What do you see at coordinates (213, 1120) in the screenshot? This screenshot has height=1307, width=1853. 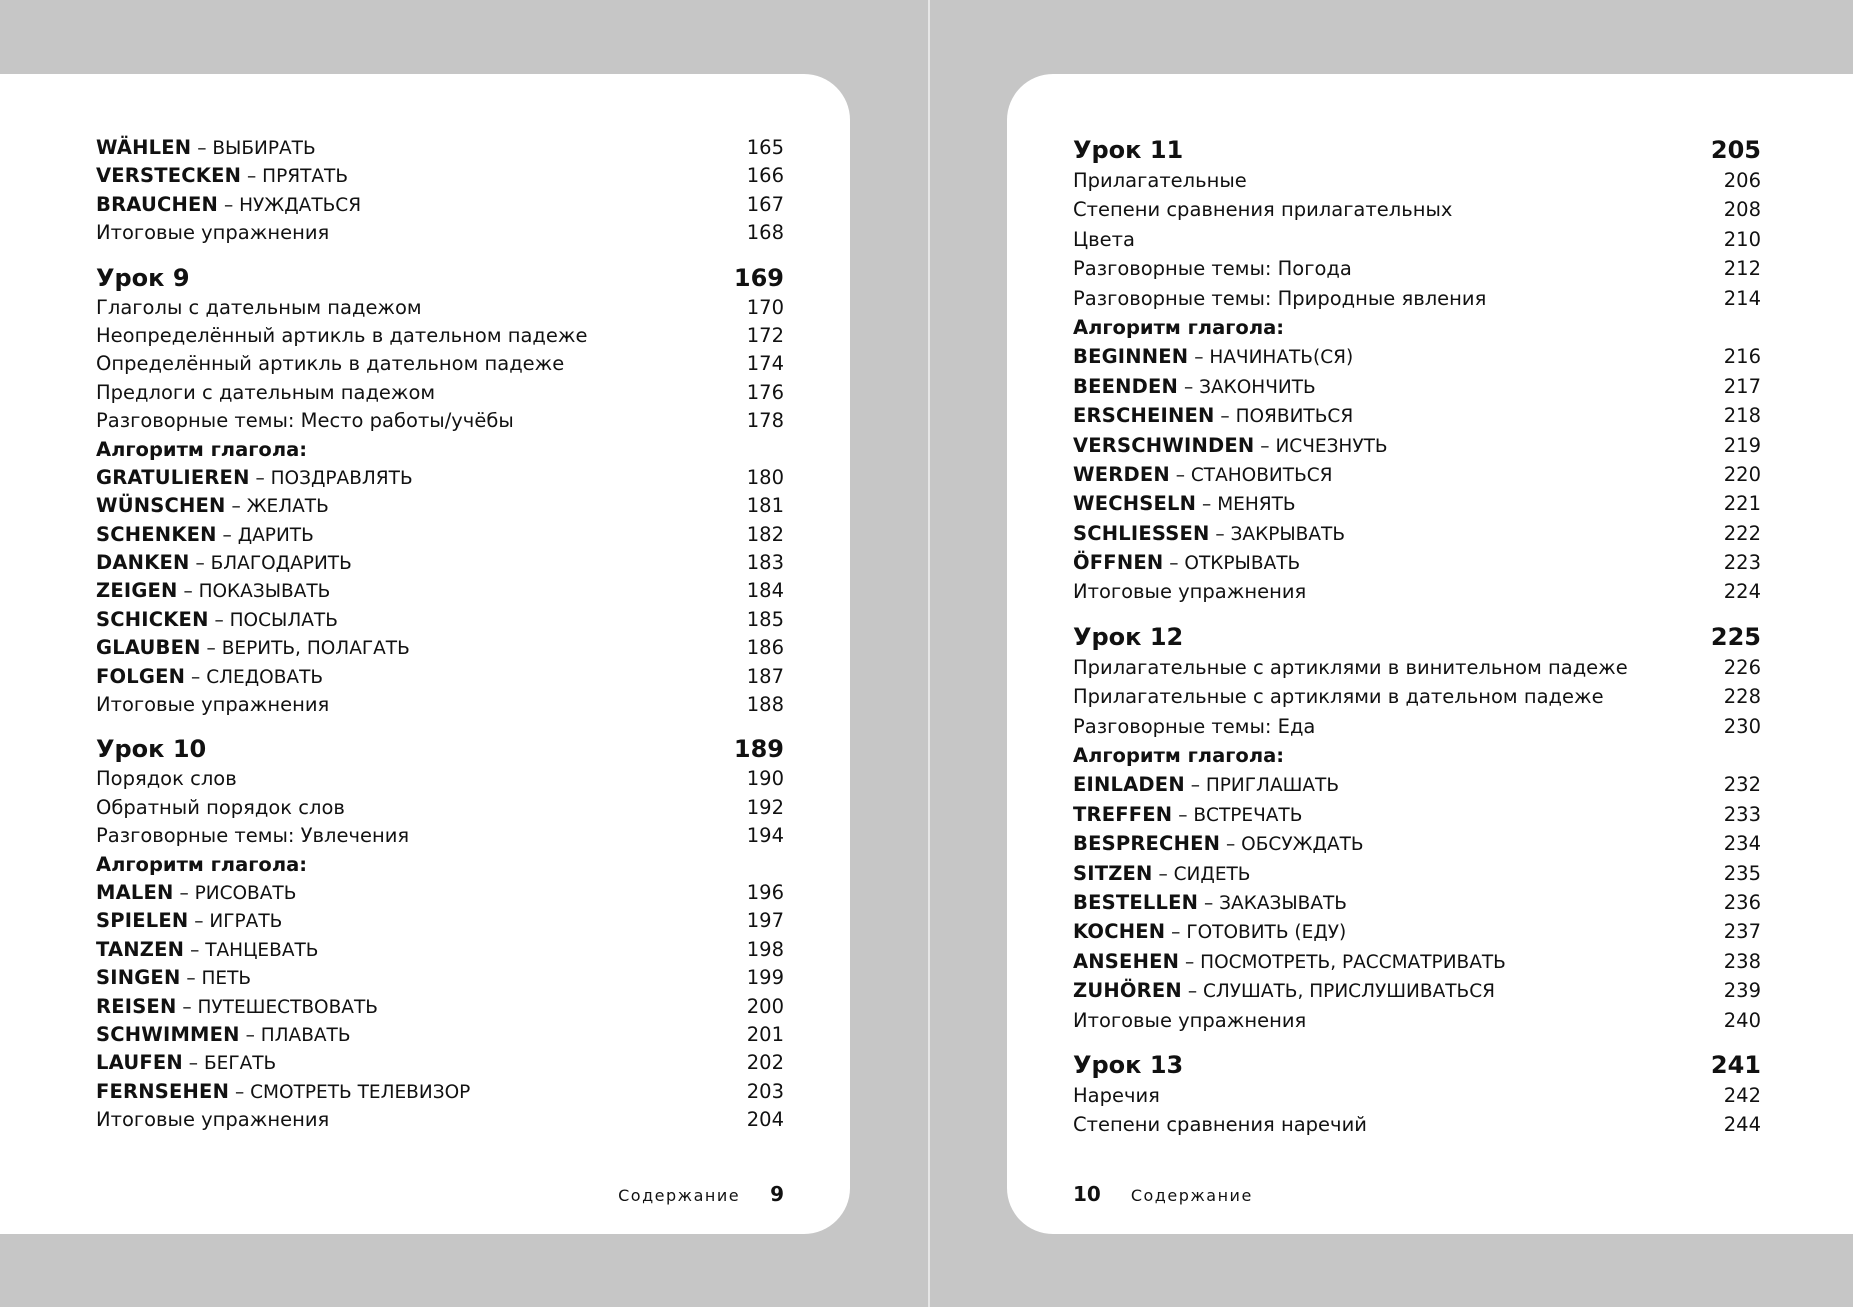 I see `entry-title: Итоговые упражнения` at bounding box center [213, 1120].